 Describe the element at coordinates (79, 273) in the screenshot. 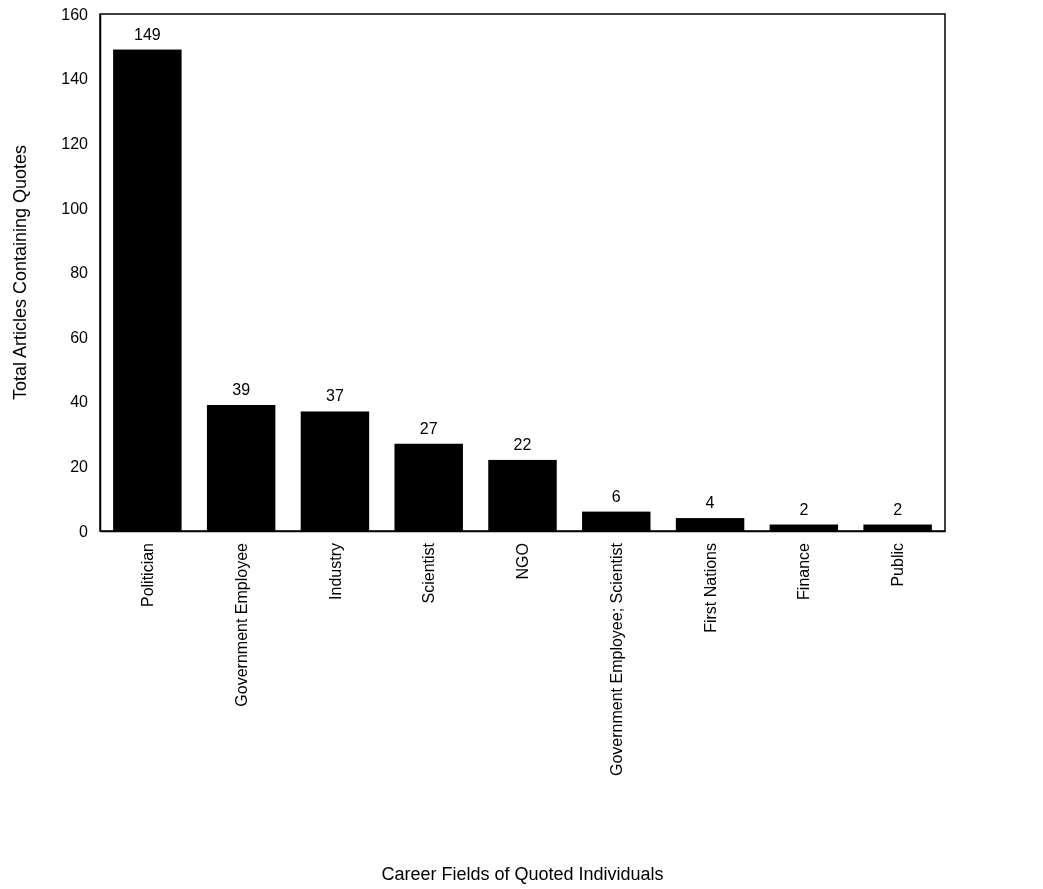

I see `y-tick-label: 80` at that location.